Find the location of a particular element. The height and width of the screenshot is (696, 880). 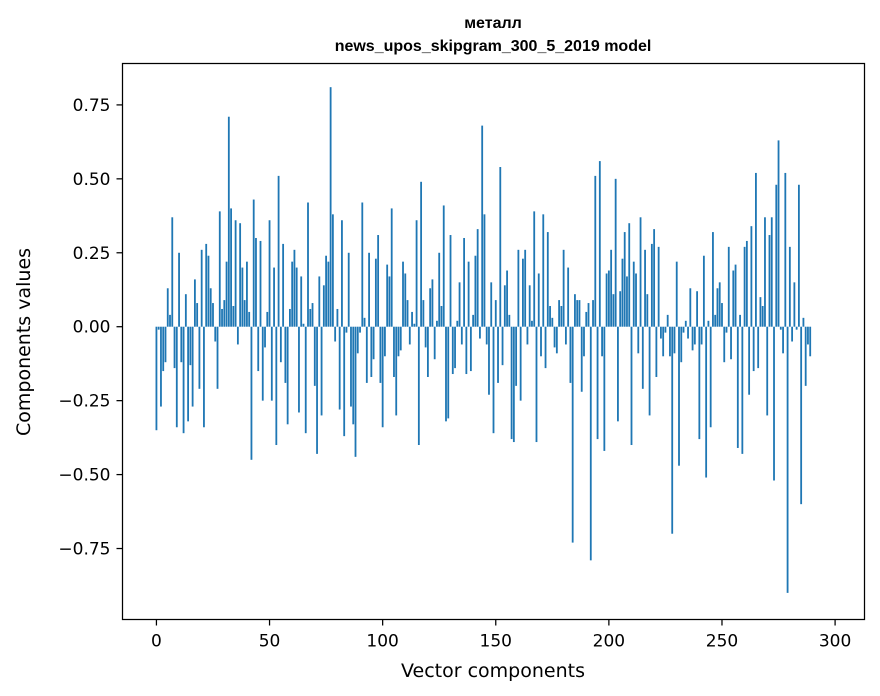

x-axis-label: Vector components is located at coordinates (493, 671).